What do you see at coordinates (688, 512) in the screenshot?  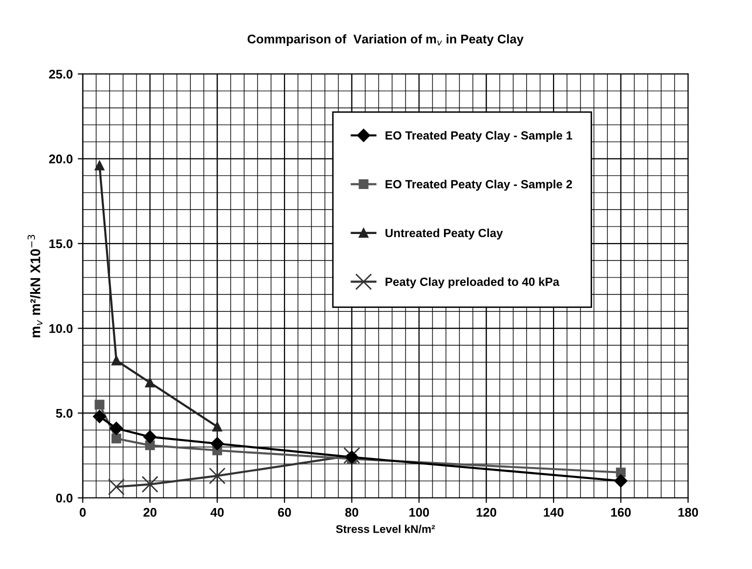 I see `x-tick-label: 180` at bounding box center [688, 512].